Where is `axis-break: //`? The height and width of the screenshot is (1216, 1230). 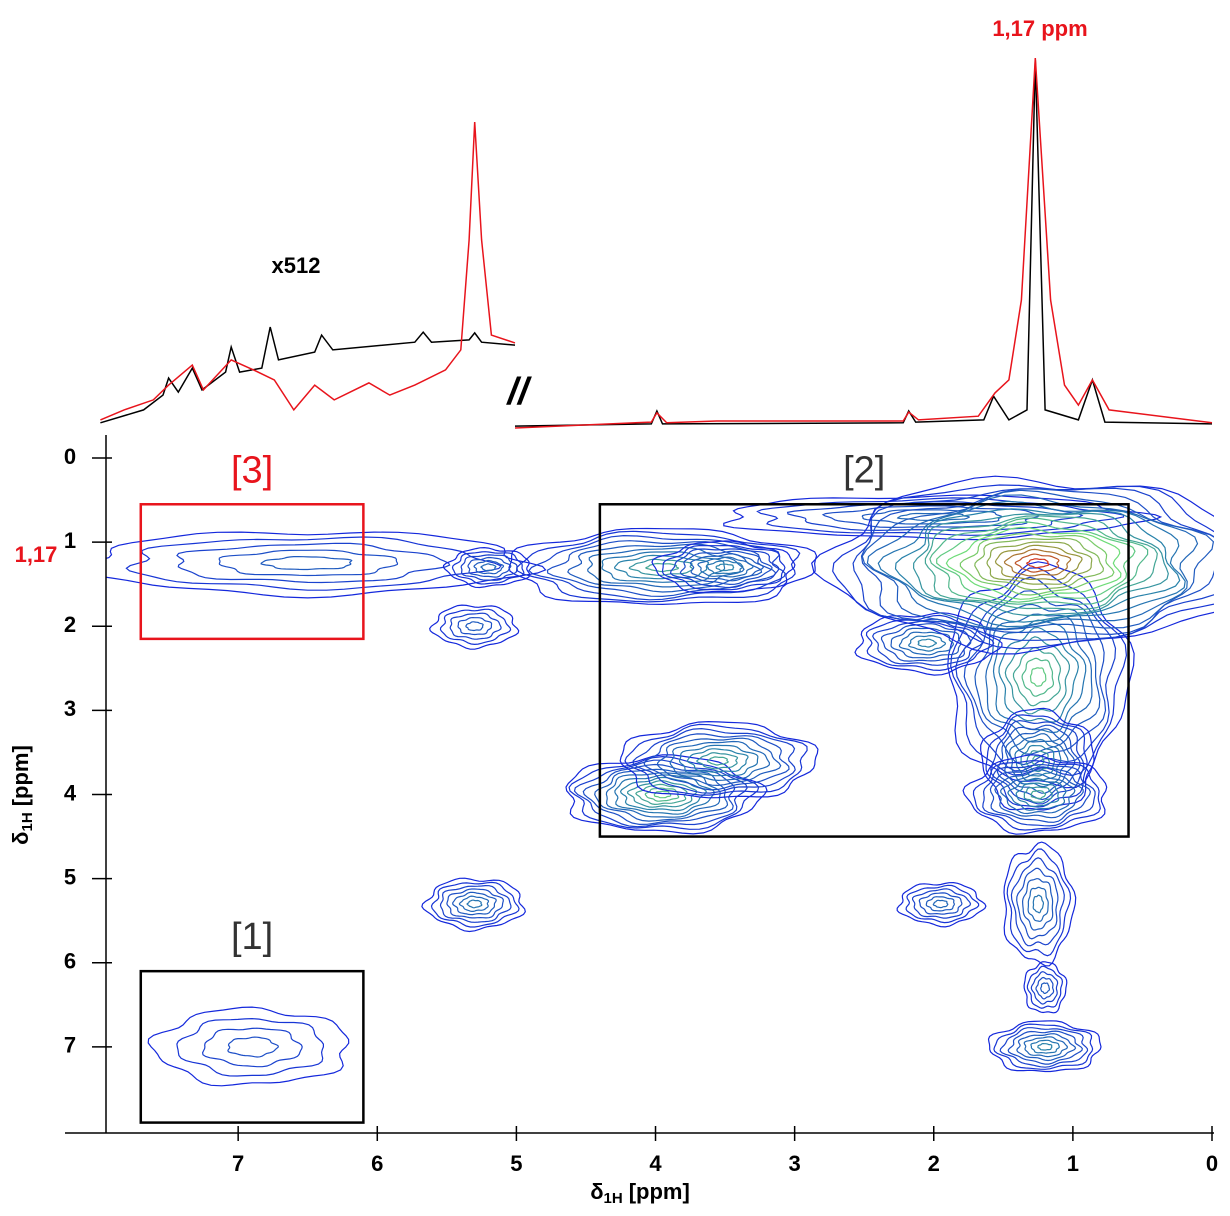
axis-break: // is located at coordinates (518, 392).